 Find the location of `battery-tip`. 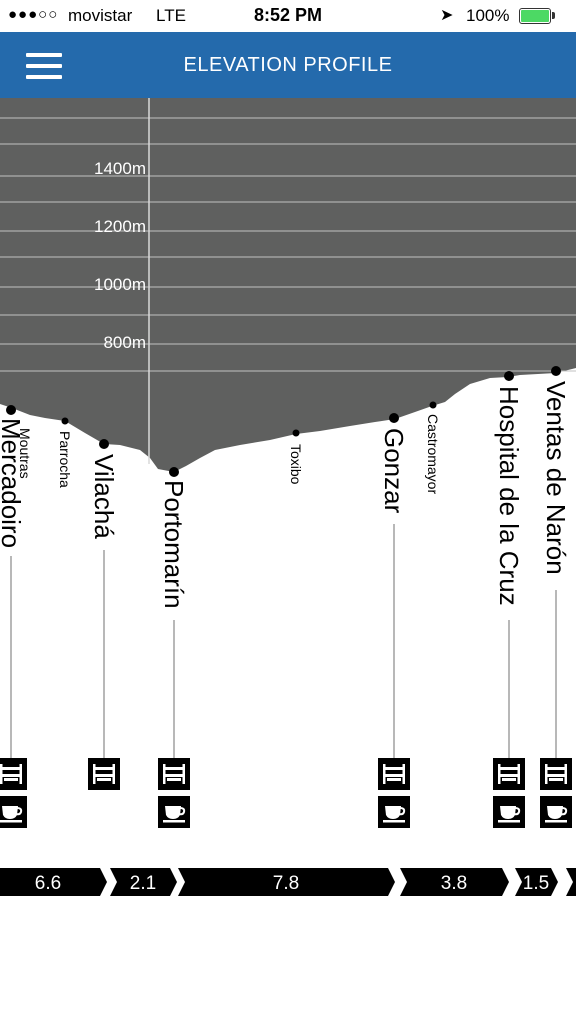

battery-tip is located at coordinates (553, 15).